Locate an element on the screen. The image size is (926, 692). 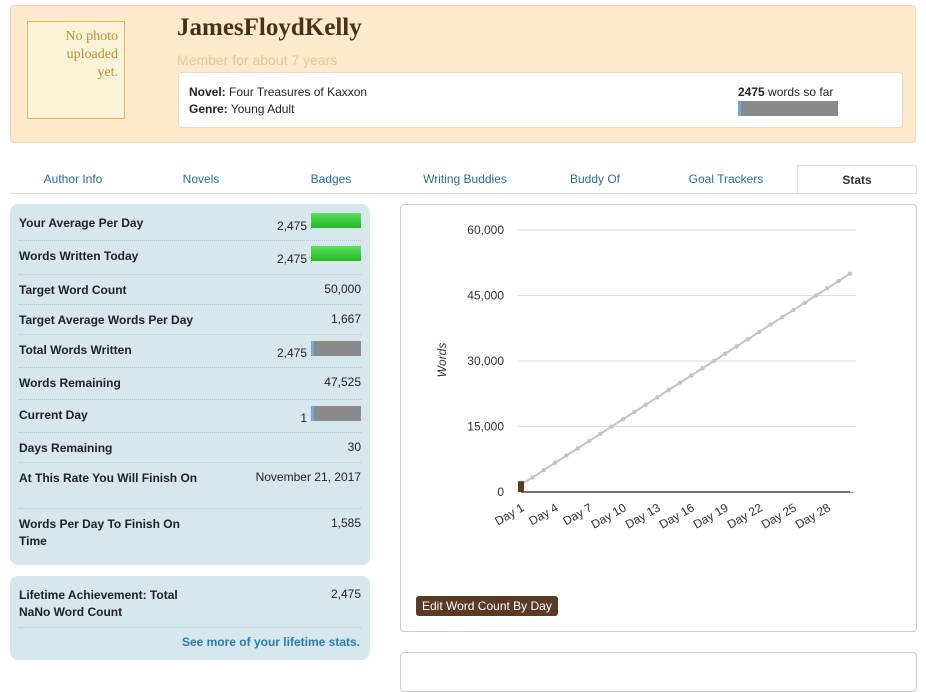
line is located at coordinates (685, 379).